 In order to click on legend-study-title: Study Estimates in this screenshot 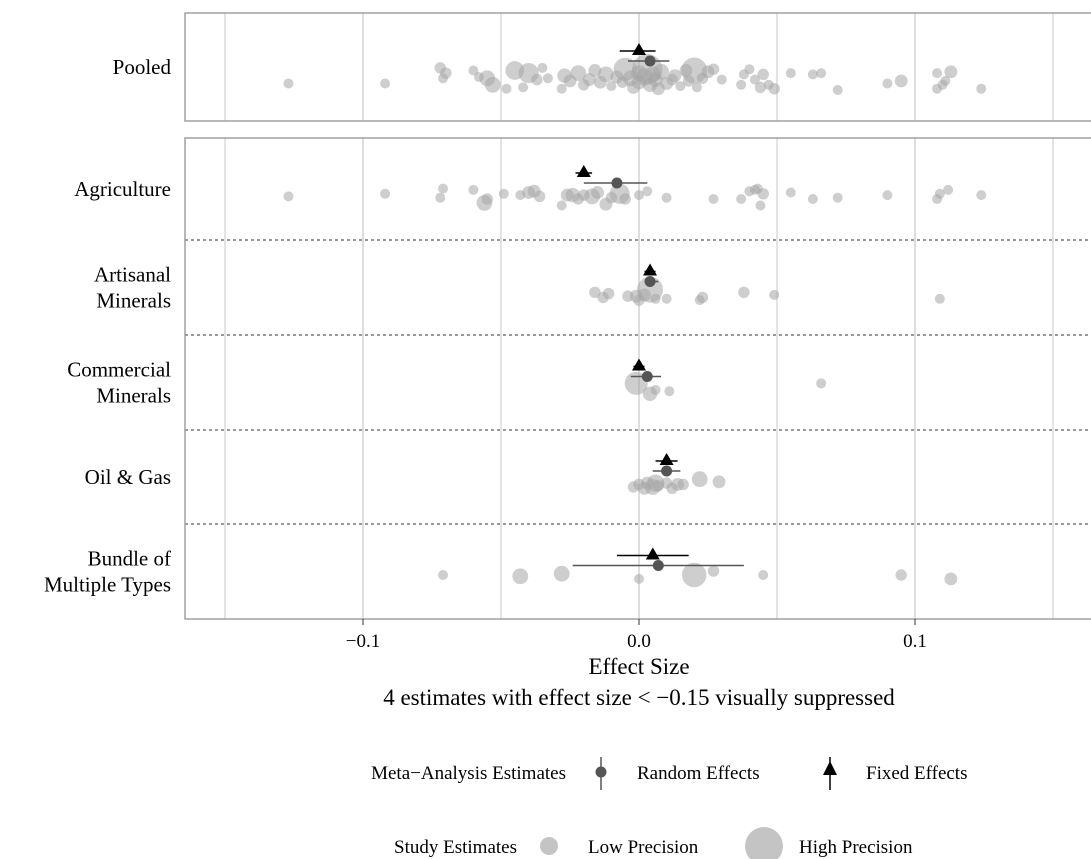, I will do `click(455, 847)`.